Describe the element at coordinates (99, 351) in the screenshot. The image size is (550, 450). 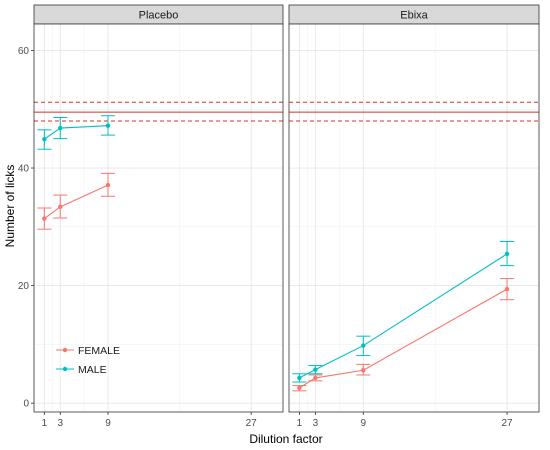
I see `legend-label: FEMALE` at that location.